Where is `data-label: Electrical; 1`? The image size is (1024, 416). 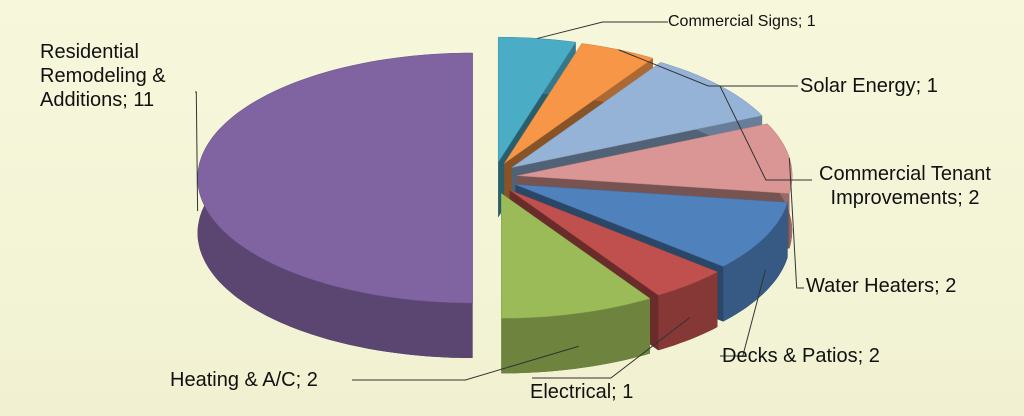
data-label: Electrical; 1 is located at coordinates (582, 392).